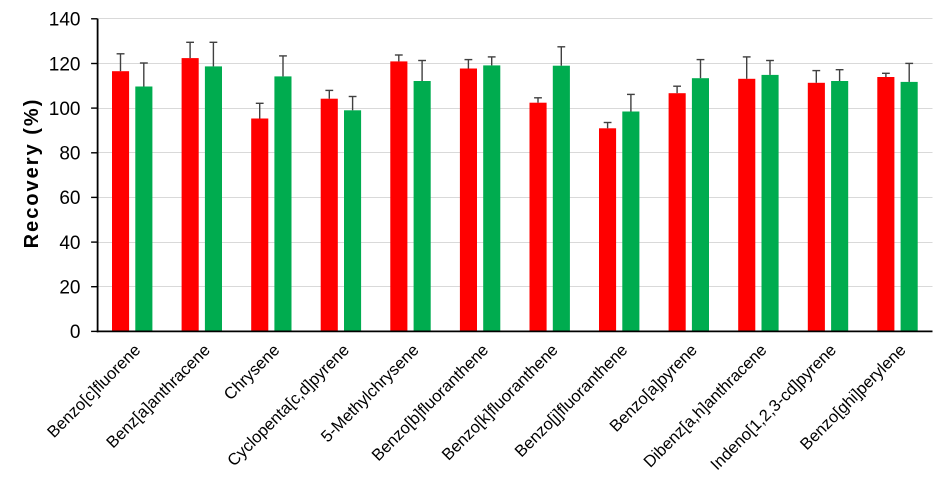 The image size is (950, 479). Describe the element at coordinates (65, 20) in the screenshot. I see `svg-text: 140` at that location.